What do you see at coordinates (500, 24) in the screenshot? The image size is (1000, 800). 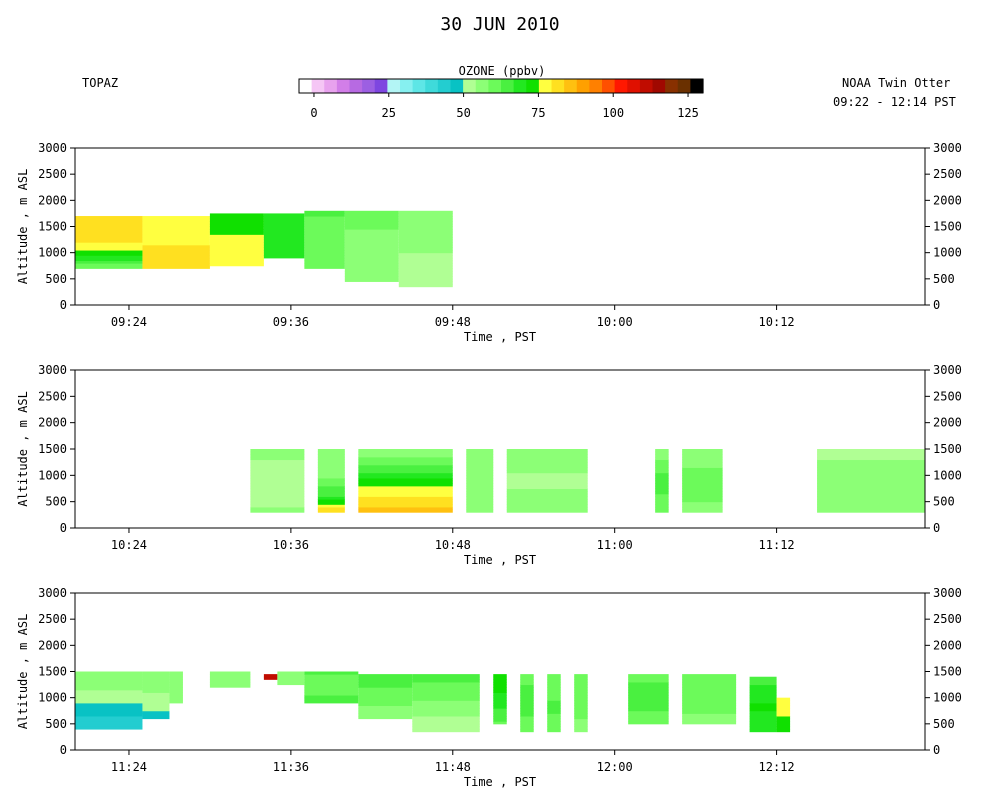 I see `chart-title: 30 JUN 2010` at bounding box center [500, 24].